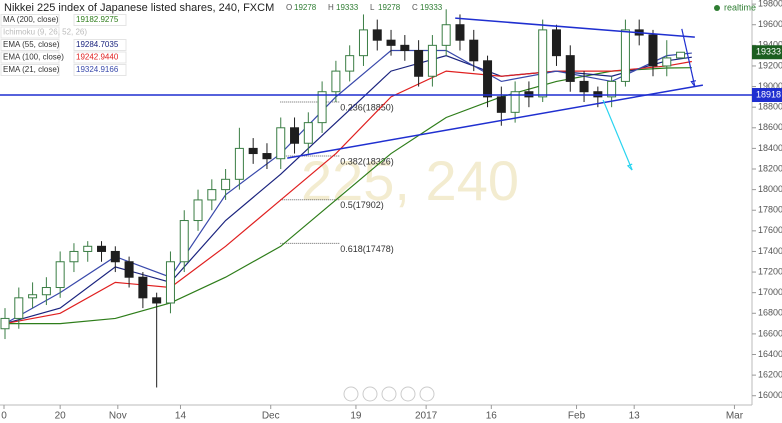 The width and height of the screenshot is (782, 423). What do you see at coordinates (770, 292) in the screenshot?
I see `y-tick-label: 17000` at bounding box center [770, 292].